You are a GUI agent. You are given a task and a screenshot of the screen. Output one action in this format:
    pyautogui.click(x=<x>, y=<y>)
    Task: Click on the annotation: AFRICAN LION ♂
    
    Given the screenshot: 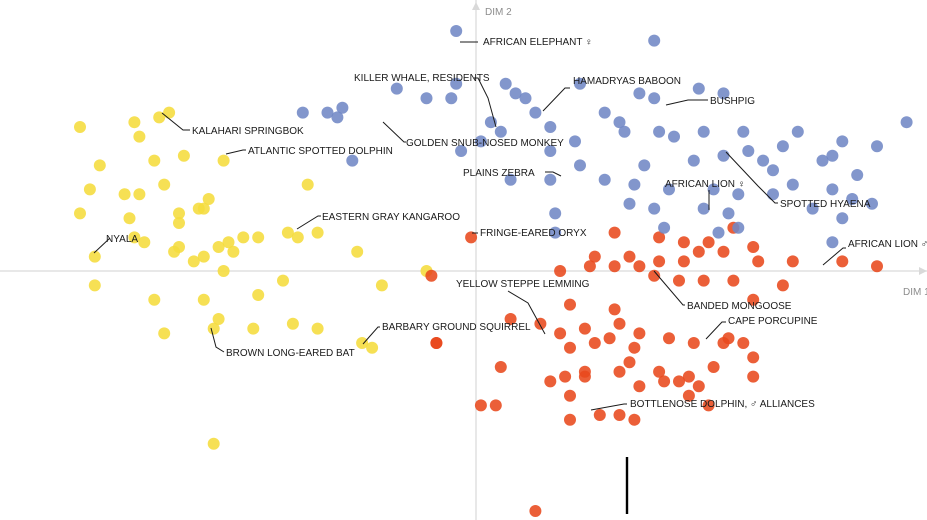 What is the action you would take?
    pyautogui.click(x=874, y=252)
    